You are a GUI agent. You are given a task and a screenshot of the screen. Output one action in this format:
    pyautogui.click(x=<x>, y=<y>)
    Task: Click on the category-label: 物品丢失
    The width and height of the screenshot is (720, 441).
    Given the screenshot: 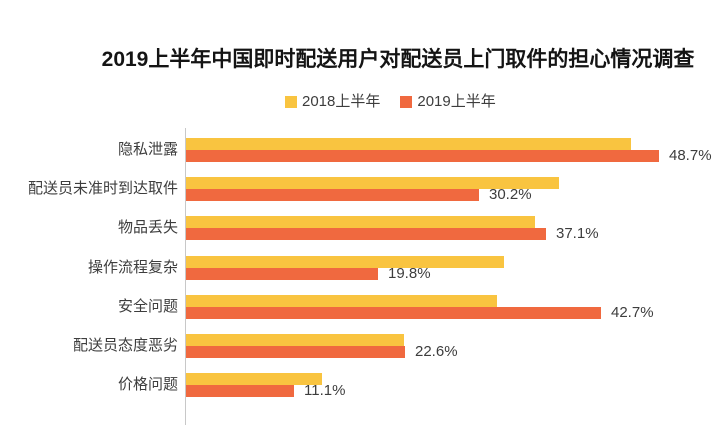 What is the action you would take?
    pyautogui.click(x=147, y=227)
    